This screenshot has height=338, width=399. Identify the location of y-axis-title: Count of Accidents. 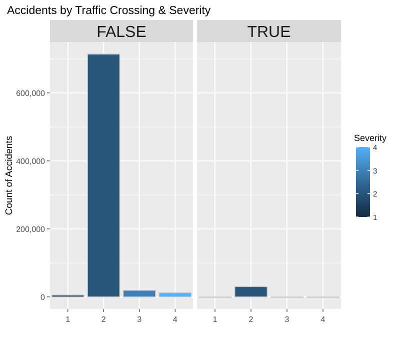
(9, 176).